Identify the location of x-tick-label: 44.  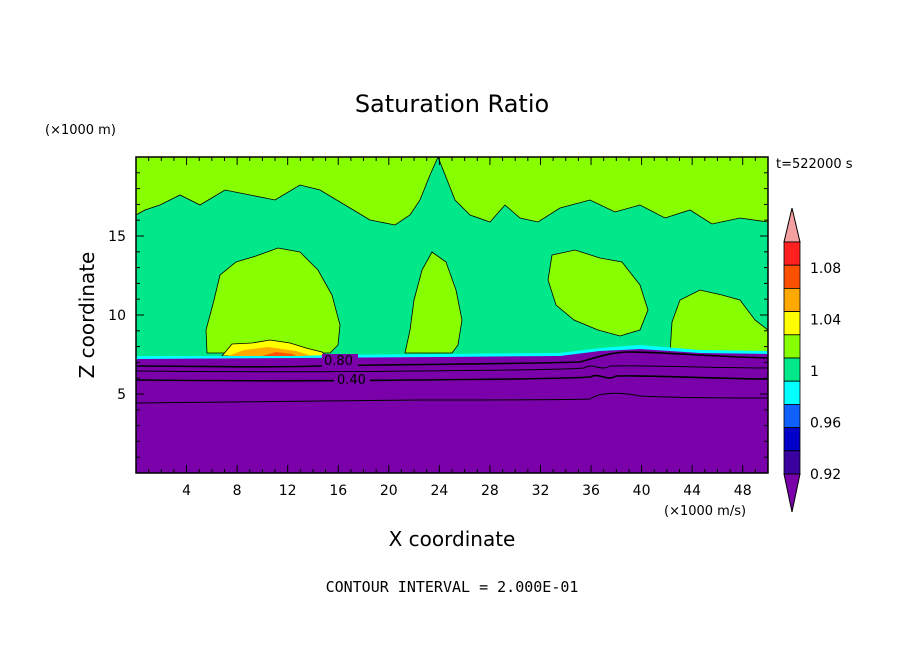
(692, 491).